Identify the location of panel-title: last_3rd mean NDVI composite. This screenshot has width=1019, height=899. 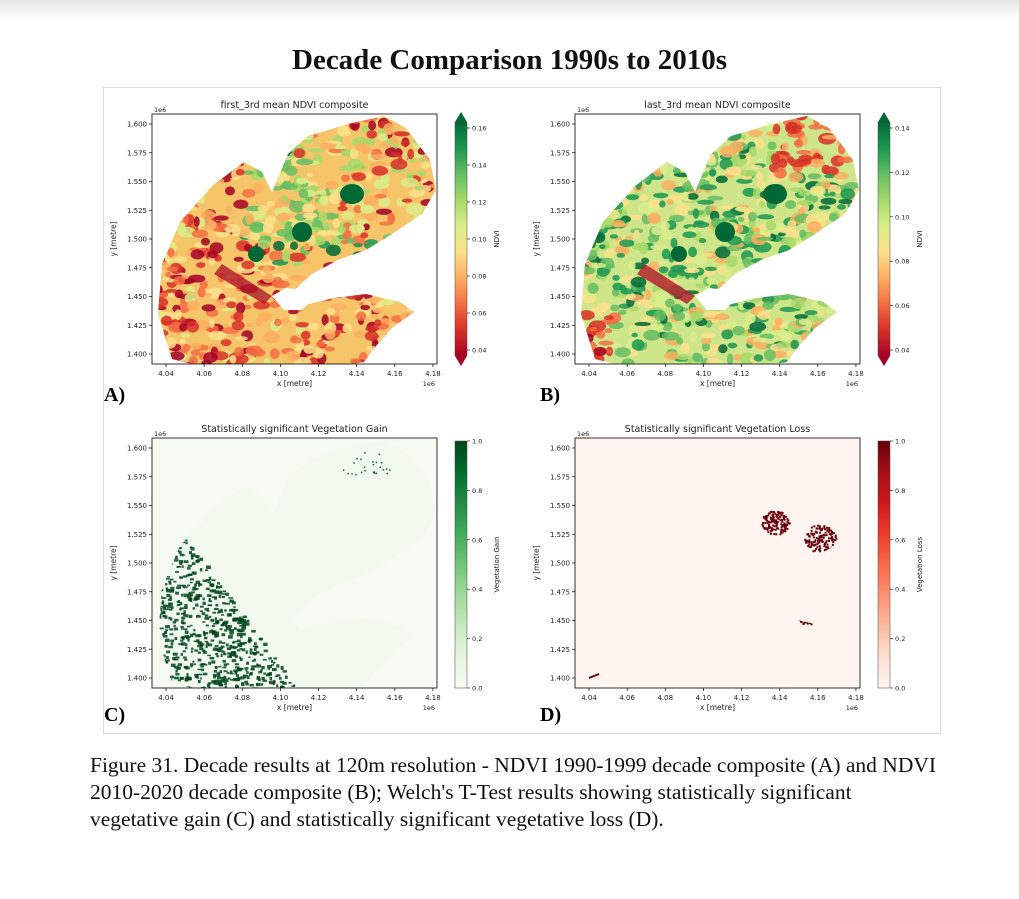
(717, 105).